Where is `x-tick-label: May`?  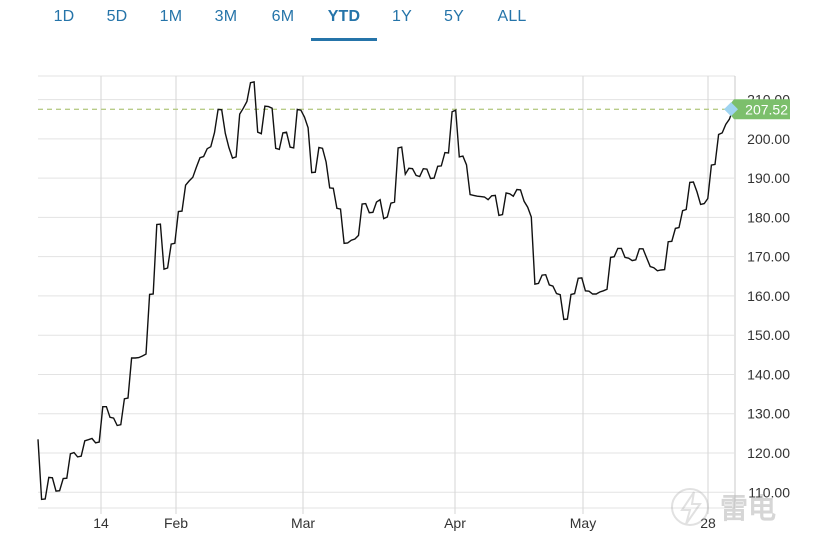 x-tick-label: May is located at coordinates (583, 523).